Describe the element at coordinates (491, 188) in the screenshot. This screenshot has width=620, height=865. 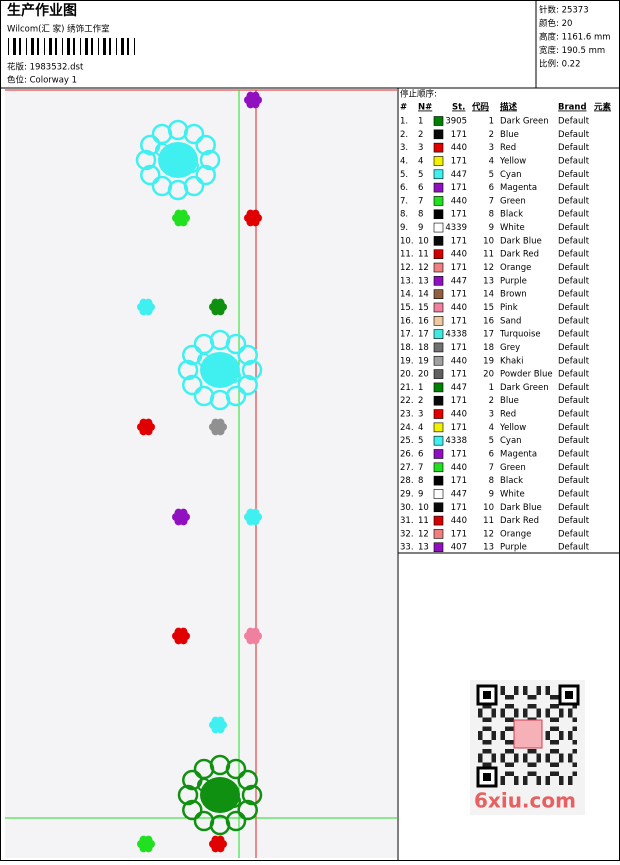
I see `cell: 6` at that location.